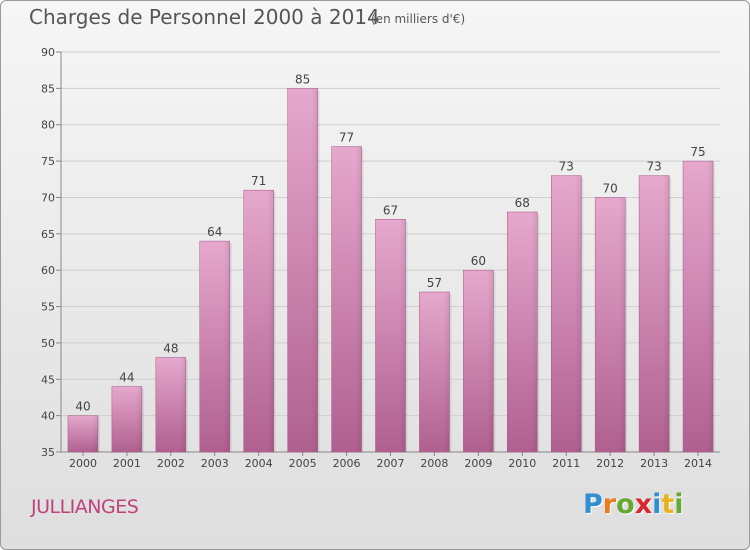 This screenshot has width=750, height=550. What do you see at coordinates (214, 232) in the screenshot?
I see `value-label-2003: 64` at bounding box center [214, 232].